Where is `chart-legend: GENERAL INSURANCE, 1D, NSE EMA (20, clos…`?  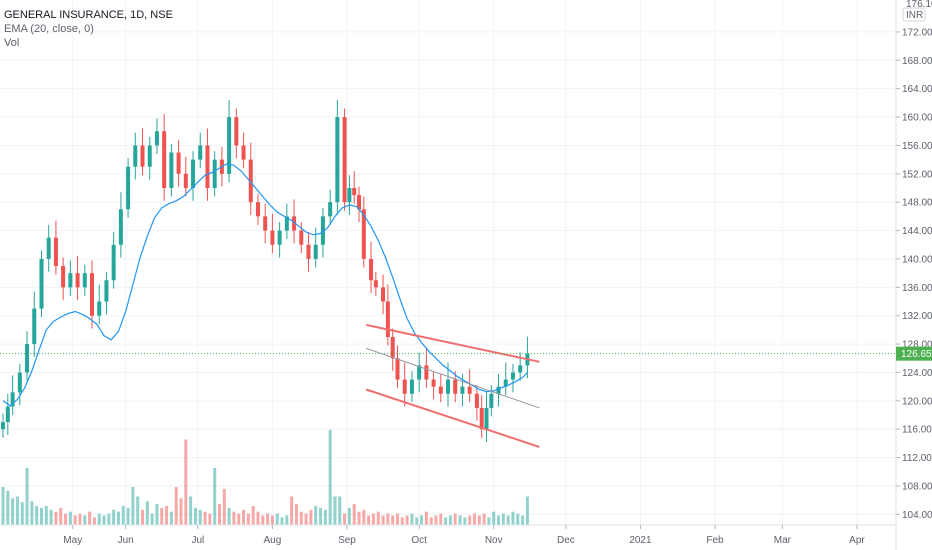 chart-legend: GENERAL INSURANCE, 1D, NSE EMA (20, clos… is located at coordinates (88, 29).